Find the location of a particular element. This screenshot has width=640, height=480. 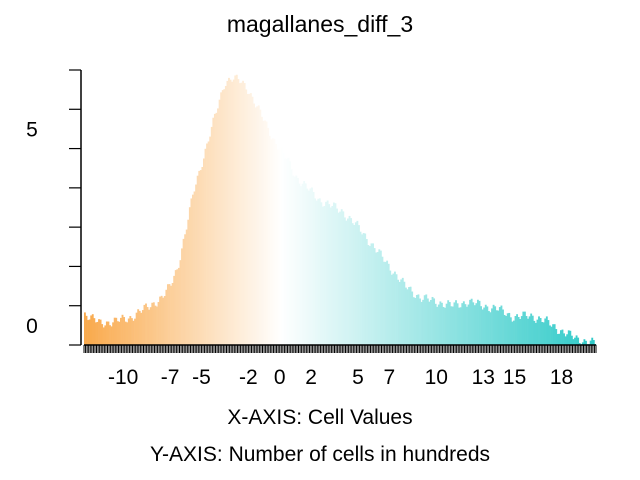

x-tick-label: 7 is located at coordinates (389, 377).